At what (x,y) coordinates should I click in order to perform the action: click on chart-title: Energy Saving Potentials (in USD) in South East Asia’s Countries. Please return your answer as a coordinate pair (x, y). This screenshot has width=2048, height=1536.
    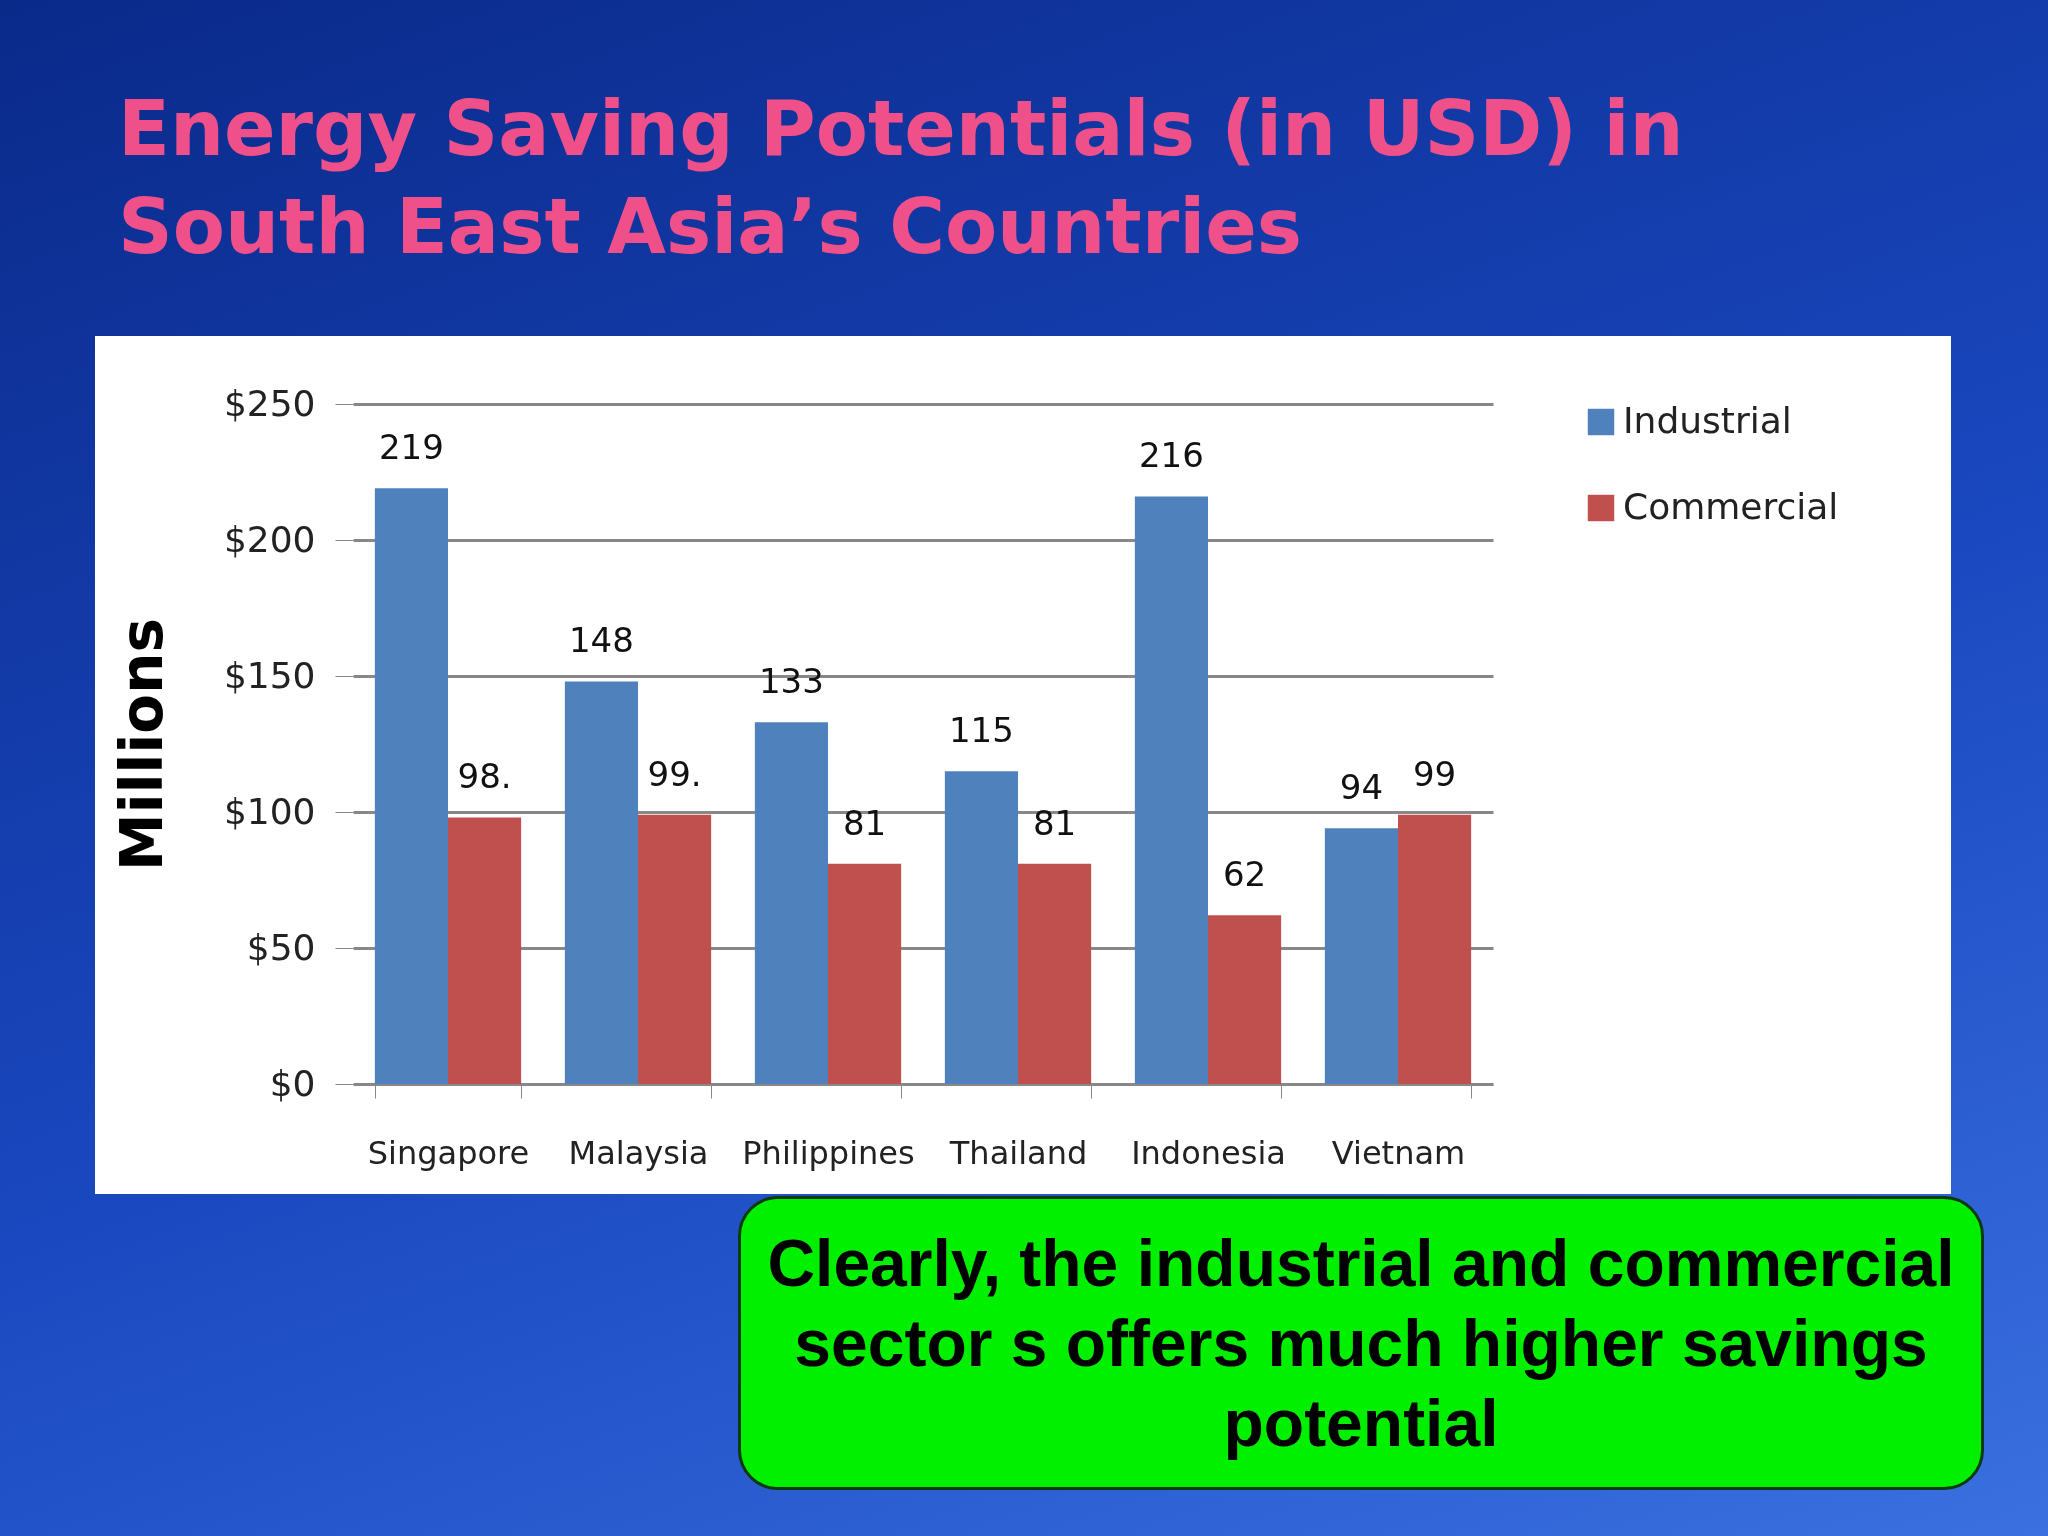
    Looking at the image, I should click on (901, 178).